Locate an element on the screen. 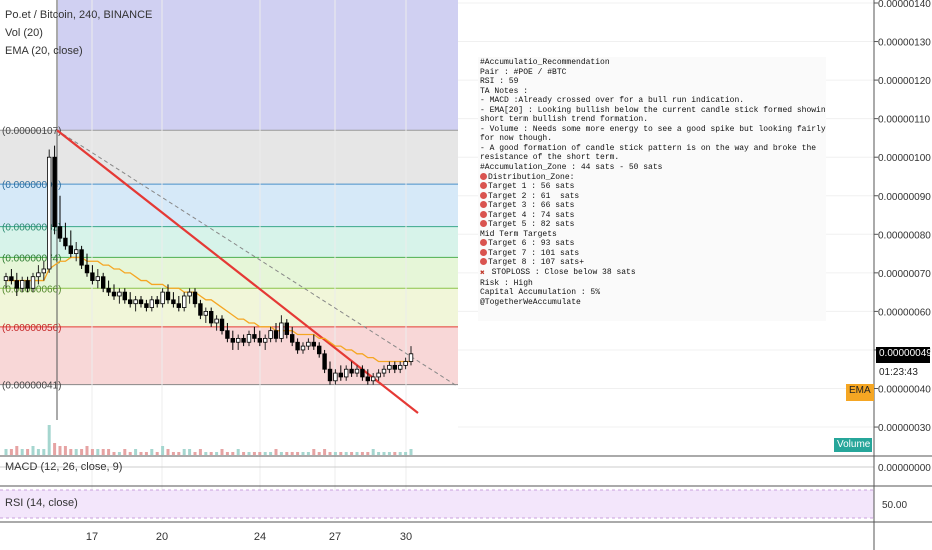  note-line: Target 2 : 61 sats is located at coordinates (652, 196).